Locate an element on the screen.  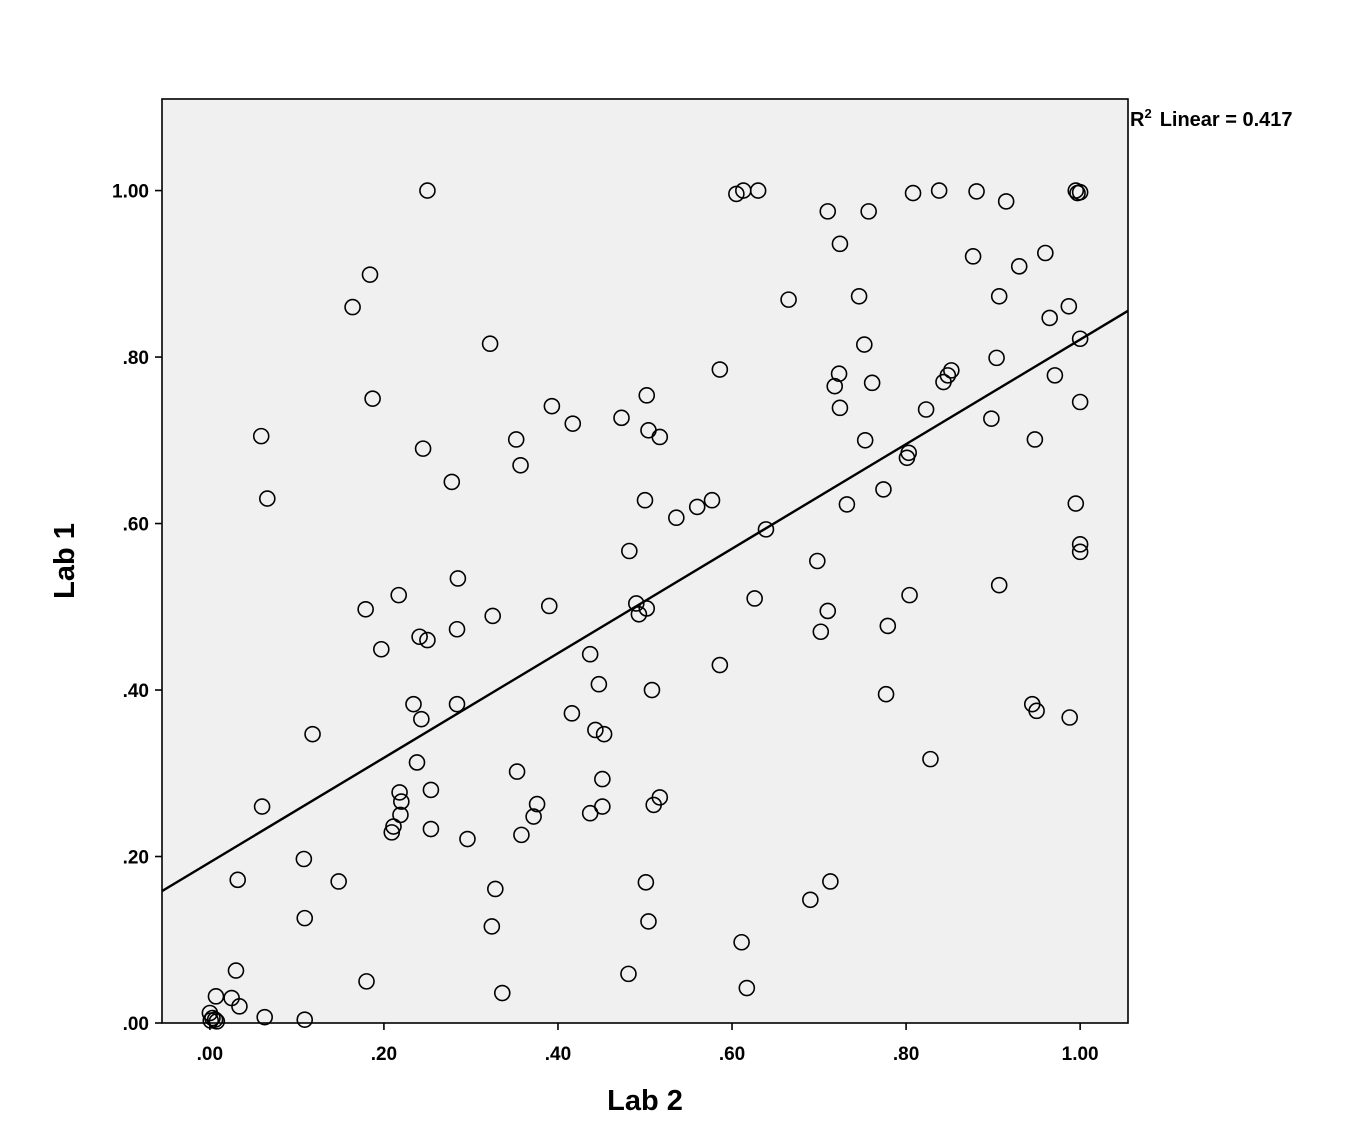
x-tick-label: 1.00 is located at coordinates (1080, 1054).